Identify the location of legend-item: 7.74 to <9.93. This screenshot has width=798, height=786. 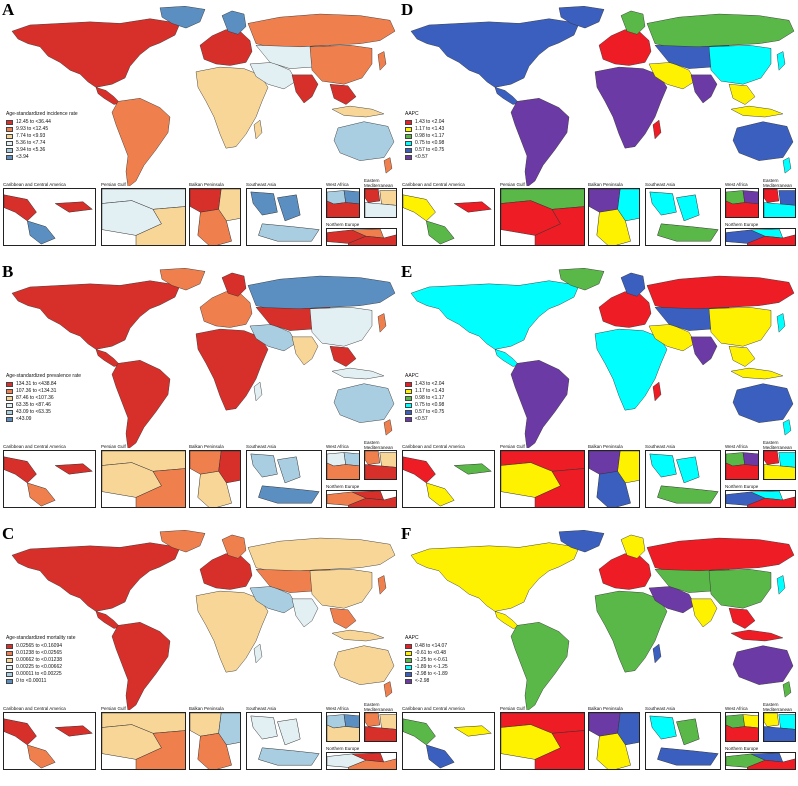
(42, 136).